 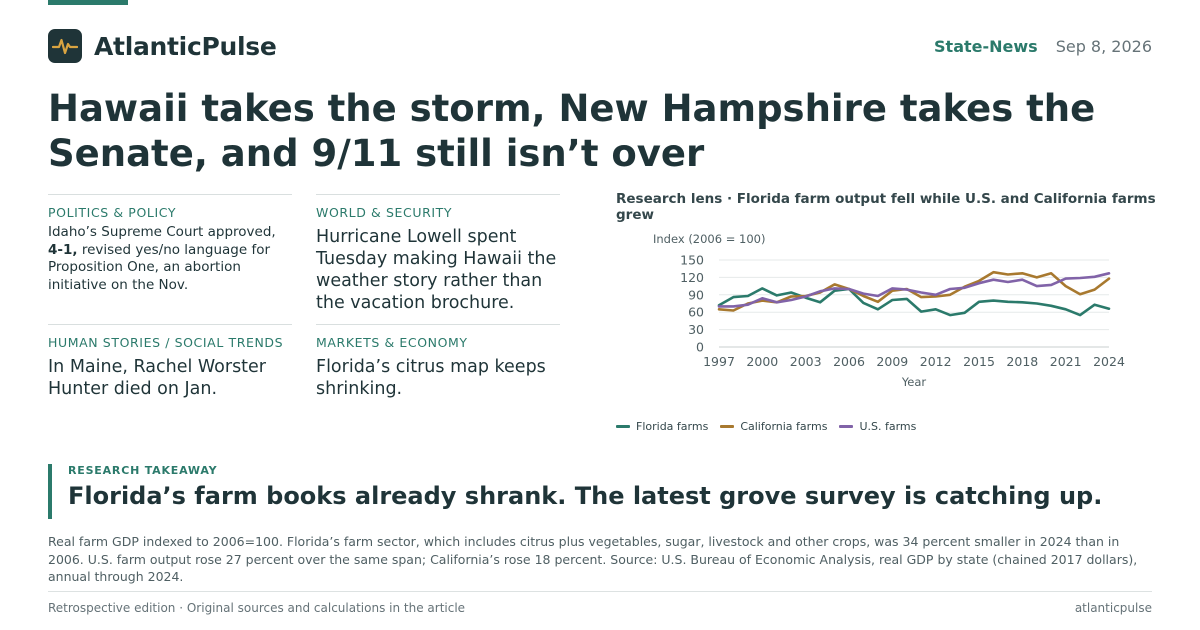 I want to click on legend-item-california: California farms, so click(x=773, y=426).